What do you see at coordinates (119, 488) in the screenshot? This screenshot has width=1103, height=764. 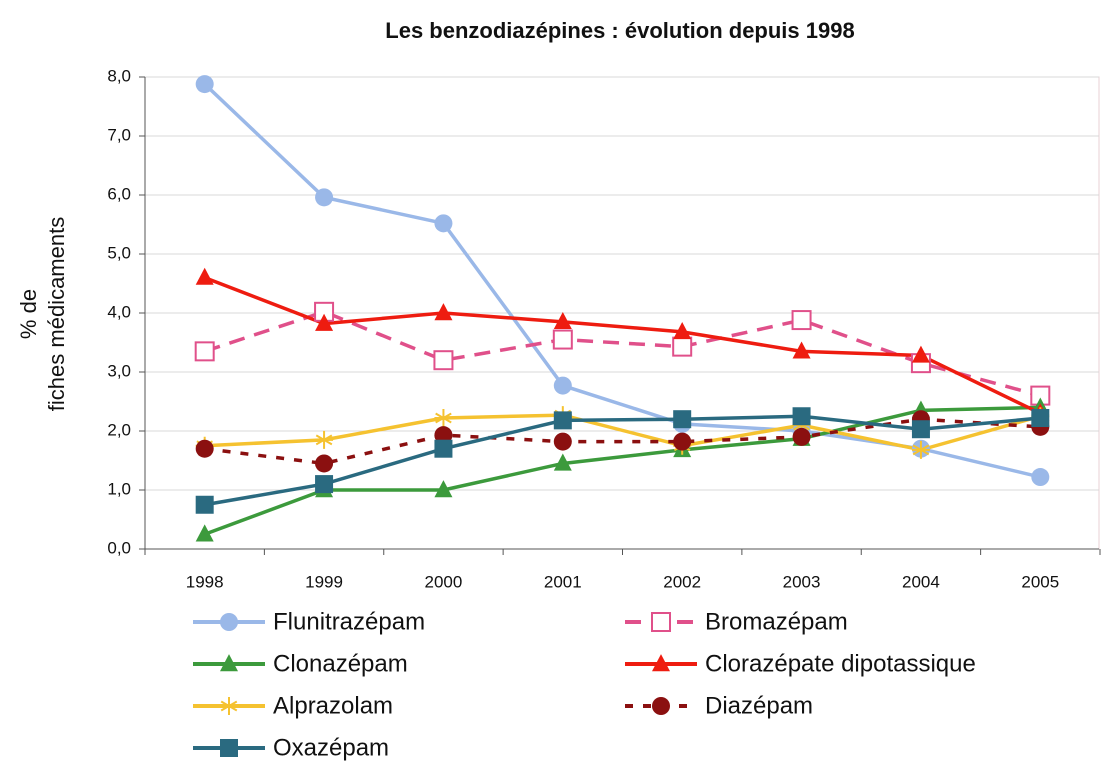 I see `y-tick-label: 1,0` at bounding box center [119, 488].